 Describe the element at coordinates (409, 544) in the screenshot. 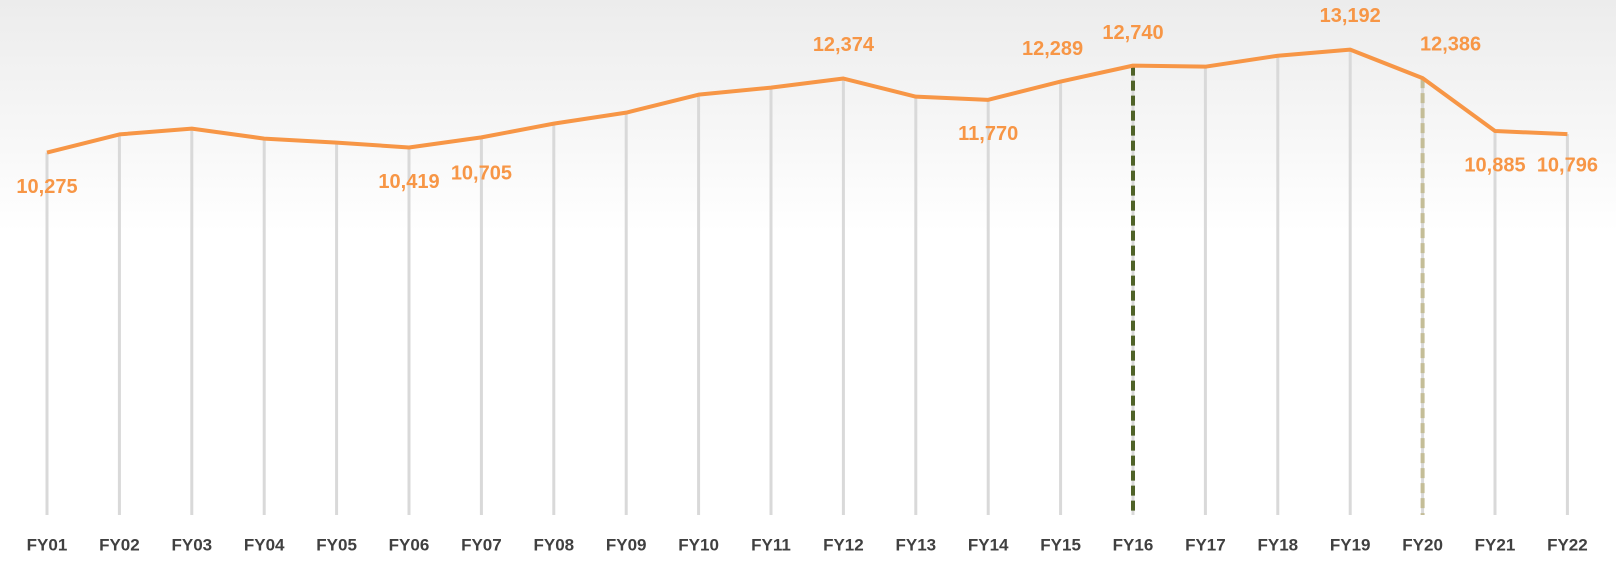

I see `x-tick-label: FY06` at that location.